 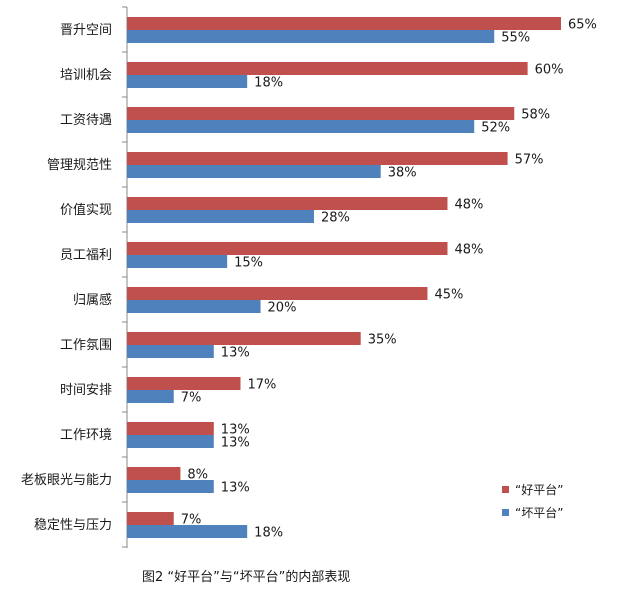 I want to click on category-label: 工资待遇, so click(x=86, y=120).